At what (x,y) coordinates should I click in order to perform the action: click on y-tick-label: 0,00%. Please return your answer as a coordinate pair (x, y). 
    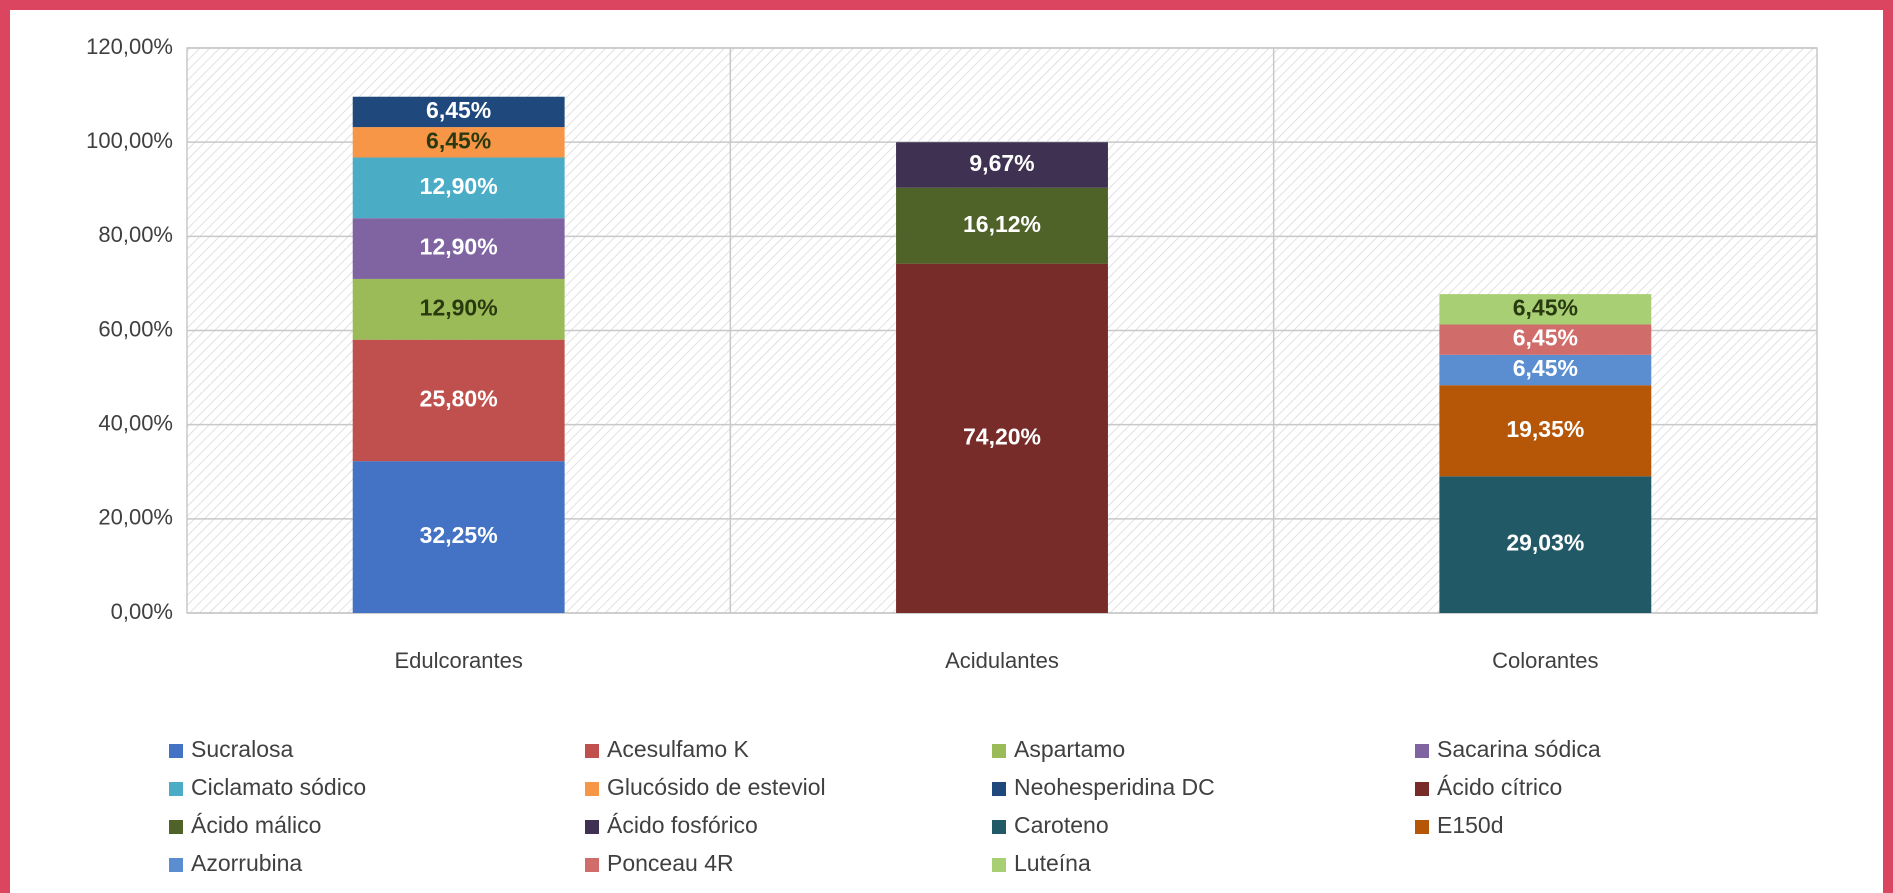
    Looking at the image, I should click on (142, 611).